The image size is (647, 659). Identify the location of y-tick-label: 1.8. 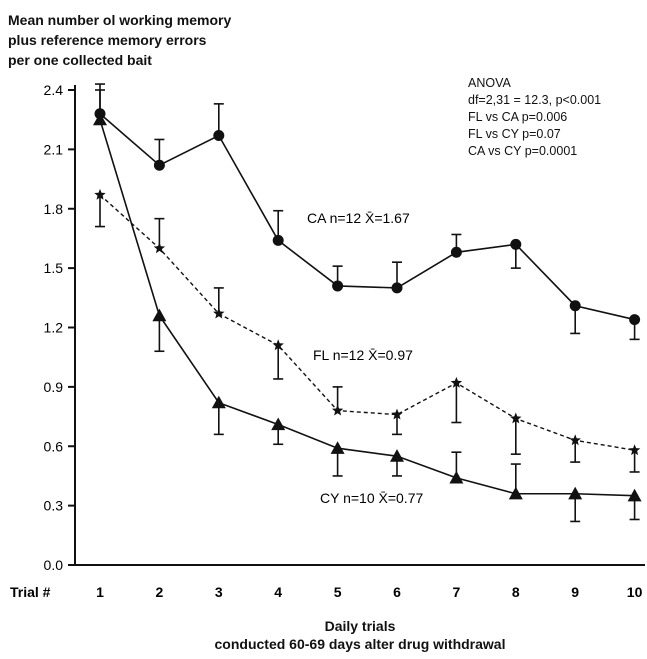
(54, 209).